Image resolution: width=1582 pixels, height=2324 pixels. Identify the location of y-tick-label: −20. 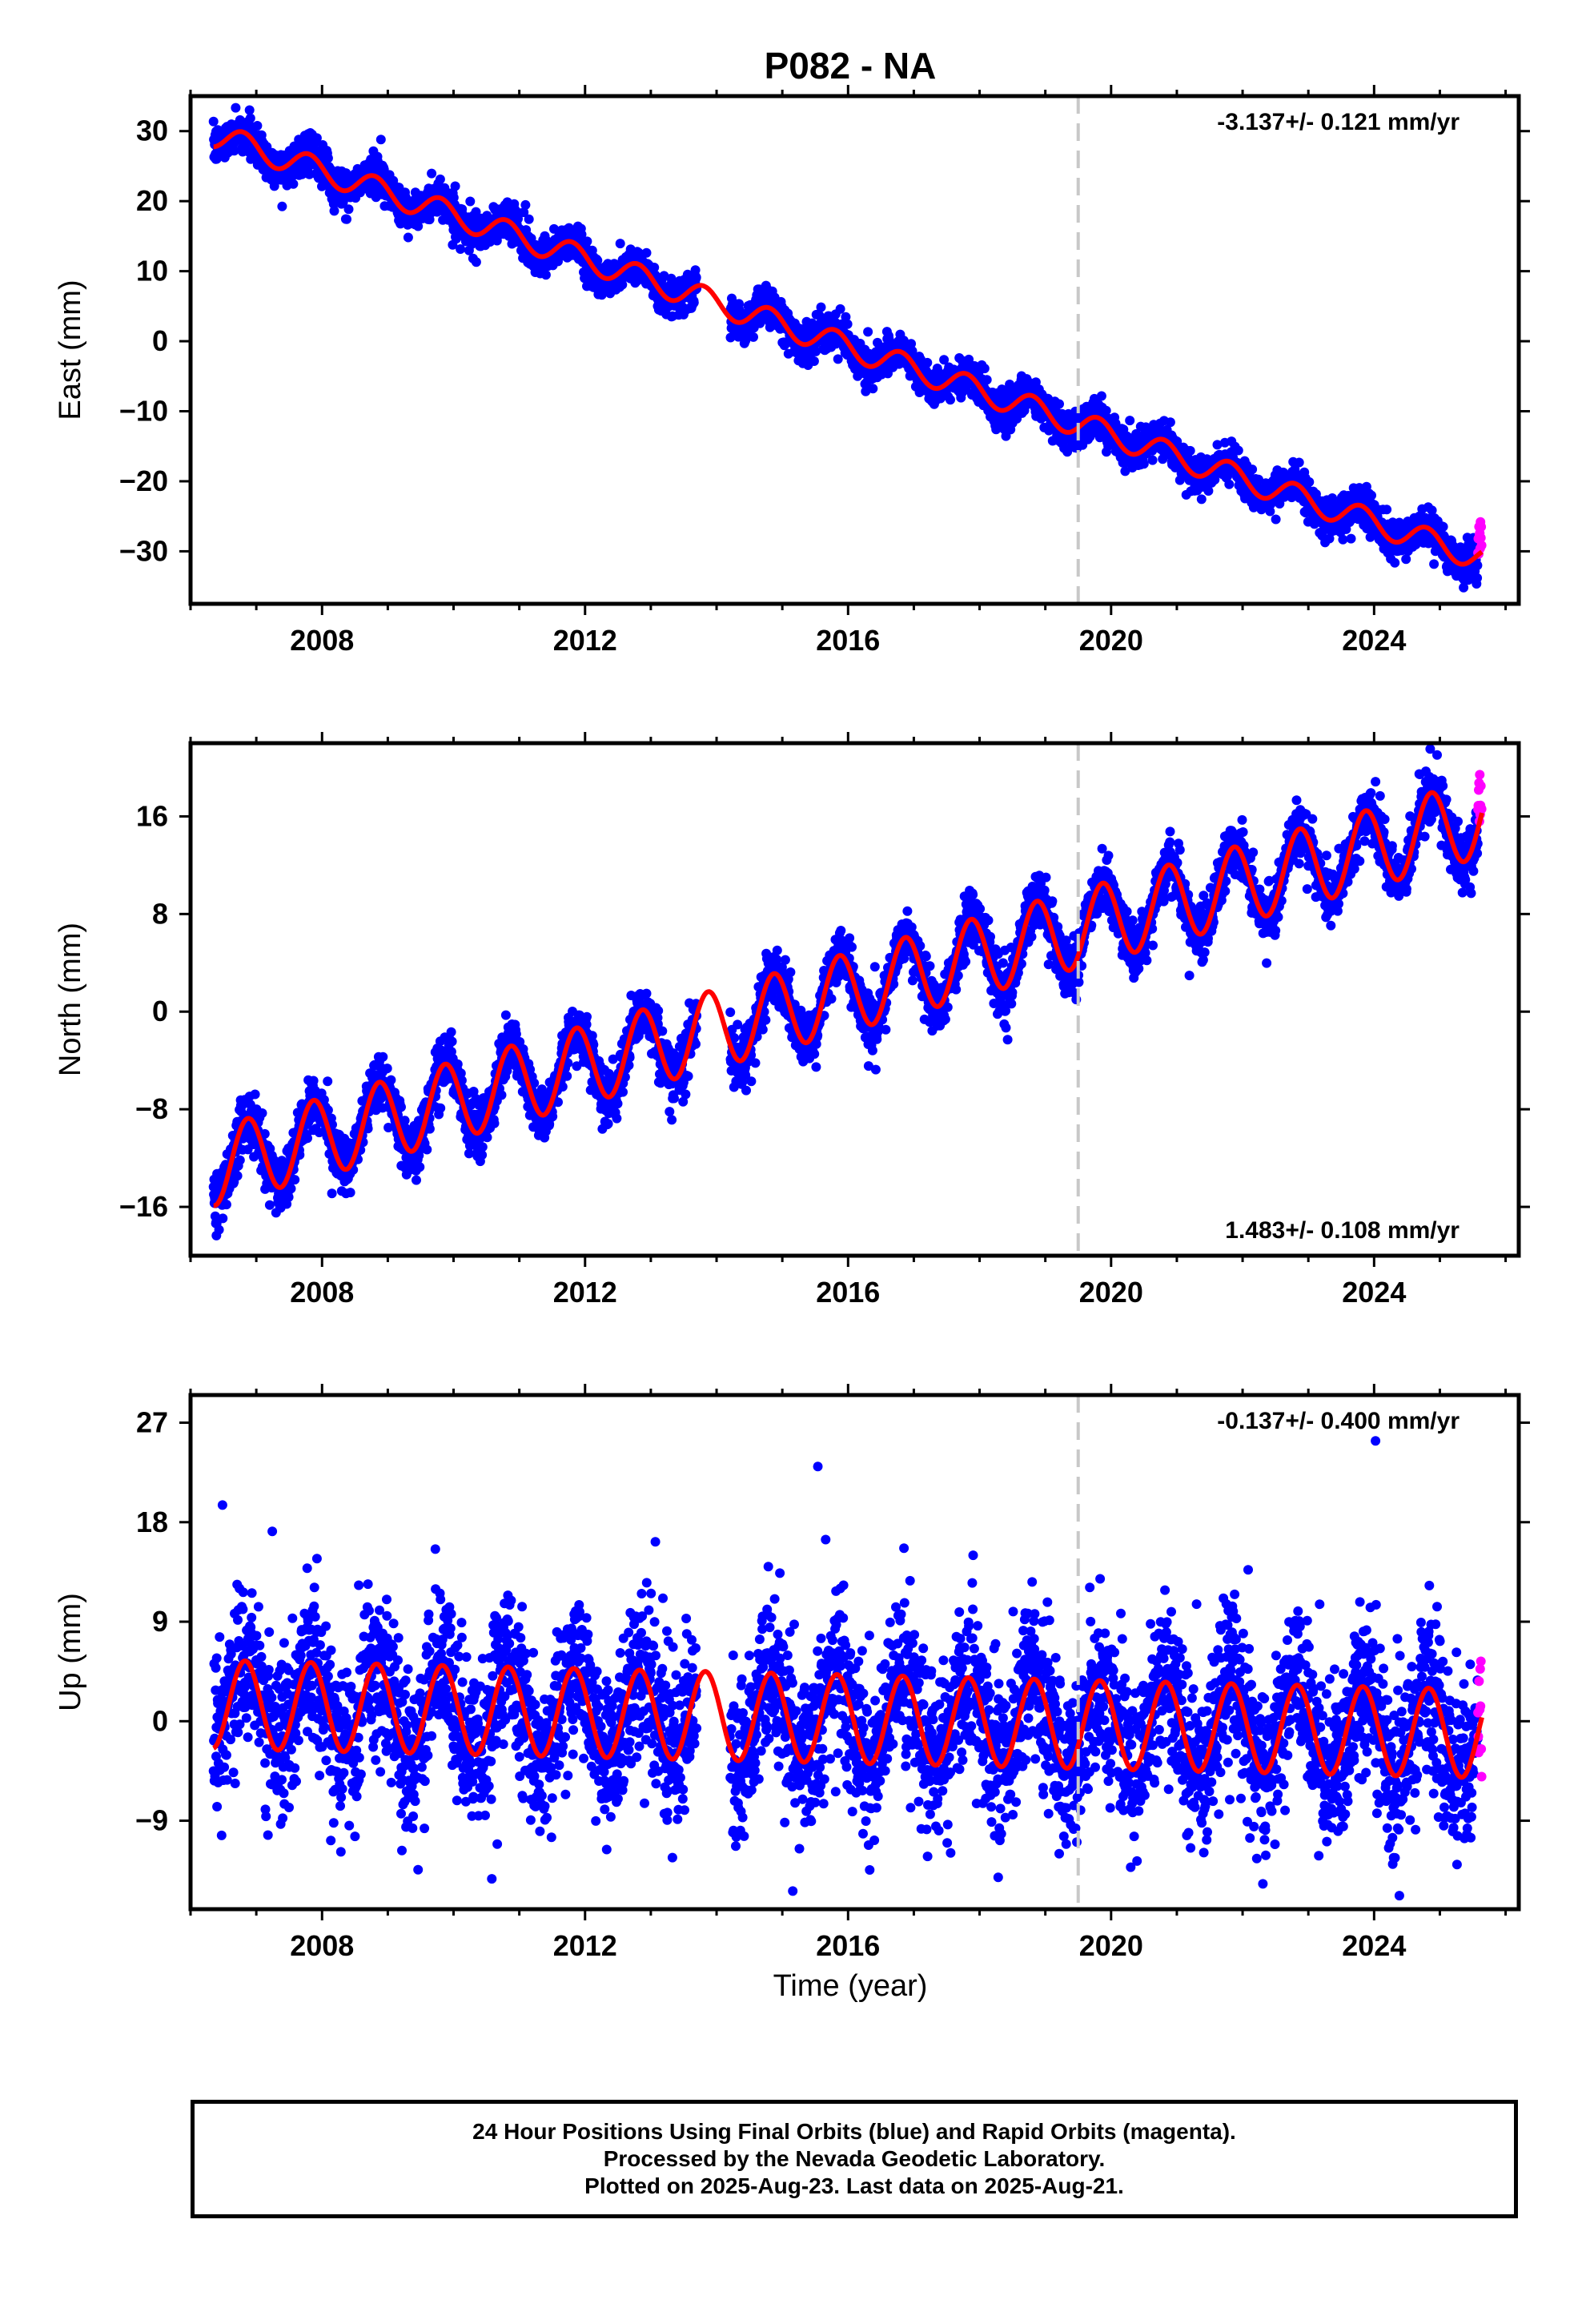
(144, 480).